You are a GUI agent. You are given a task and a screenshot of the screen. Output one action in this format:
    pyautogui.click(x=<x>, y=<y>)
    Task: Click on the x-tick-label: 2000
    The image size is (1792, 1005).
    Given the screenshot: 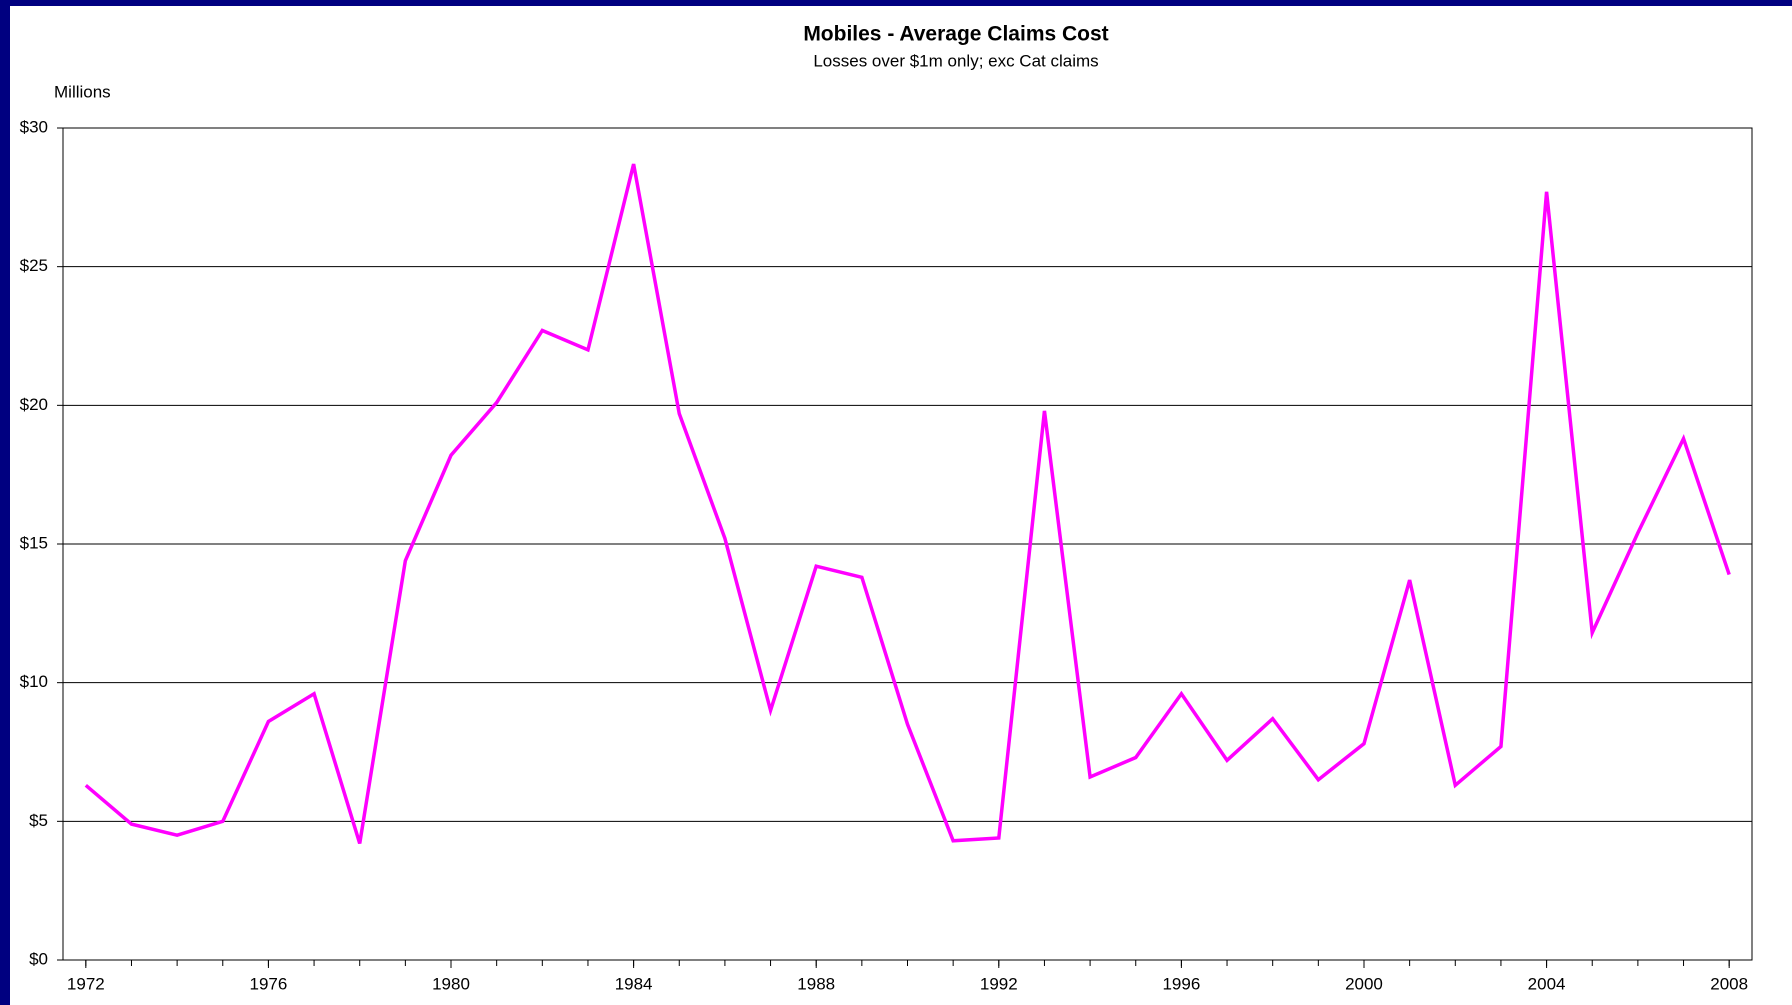 What is the action you would take?
    pyautogui.click(x=1364, y=983)
    